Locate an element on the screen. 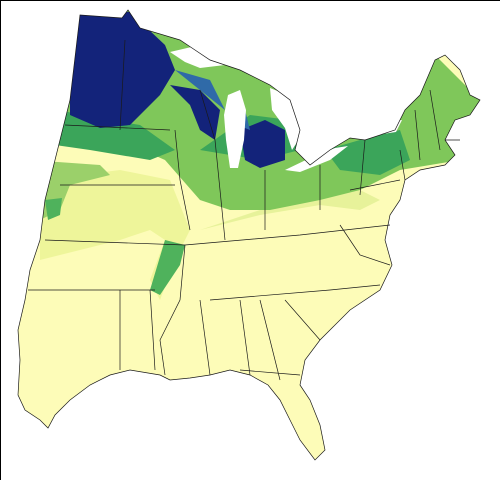 Image resolution: width=500 pixels, height=480 pixels. high-region is located at coordinates (115, 246).